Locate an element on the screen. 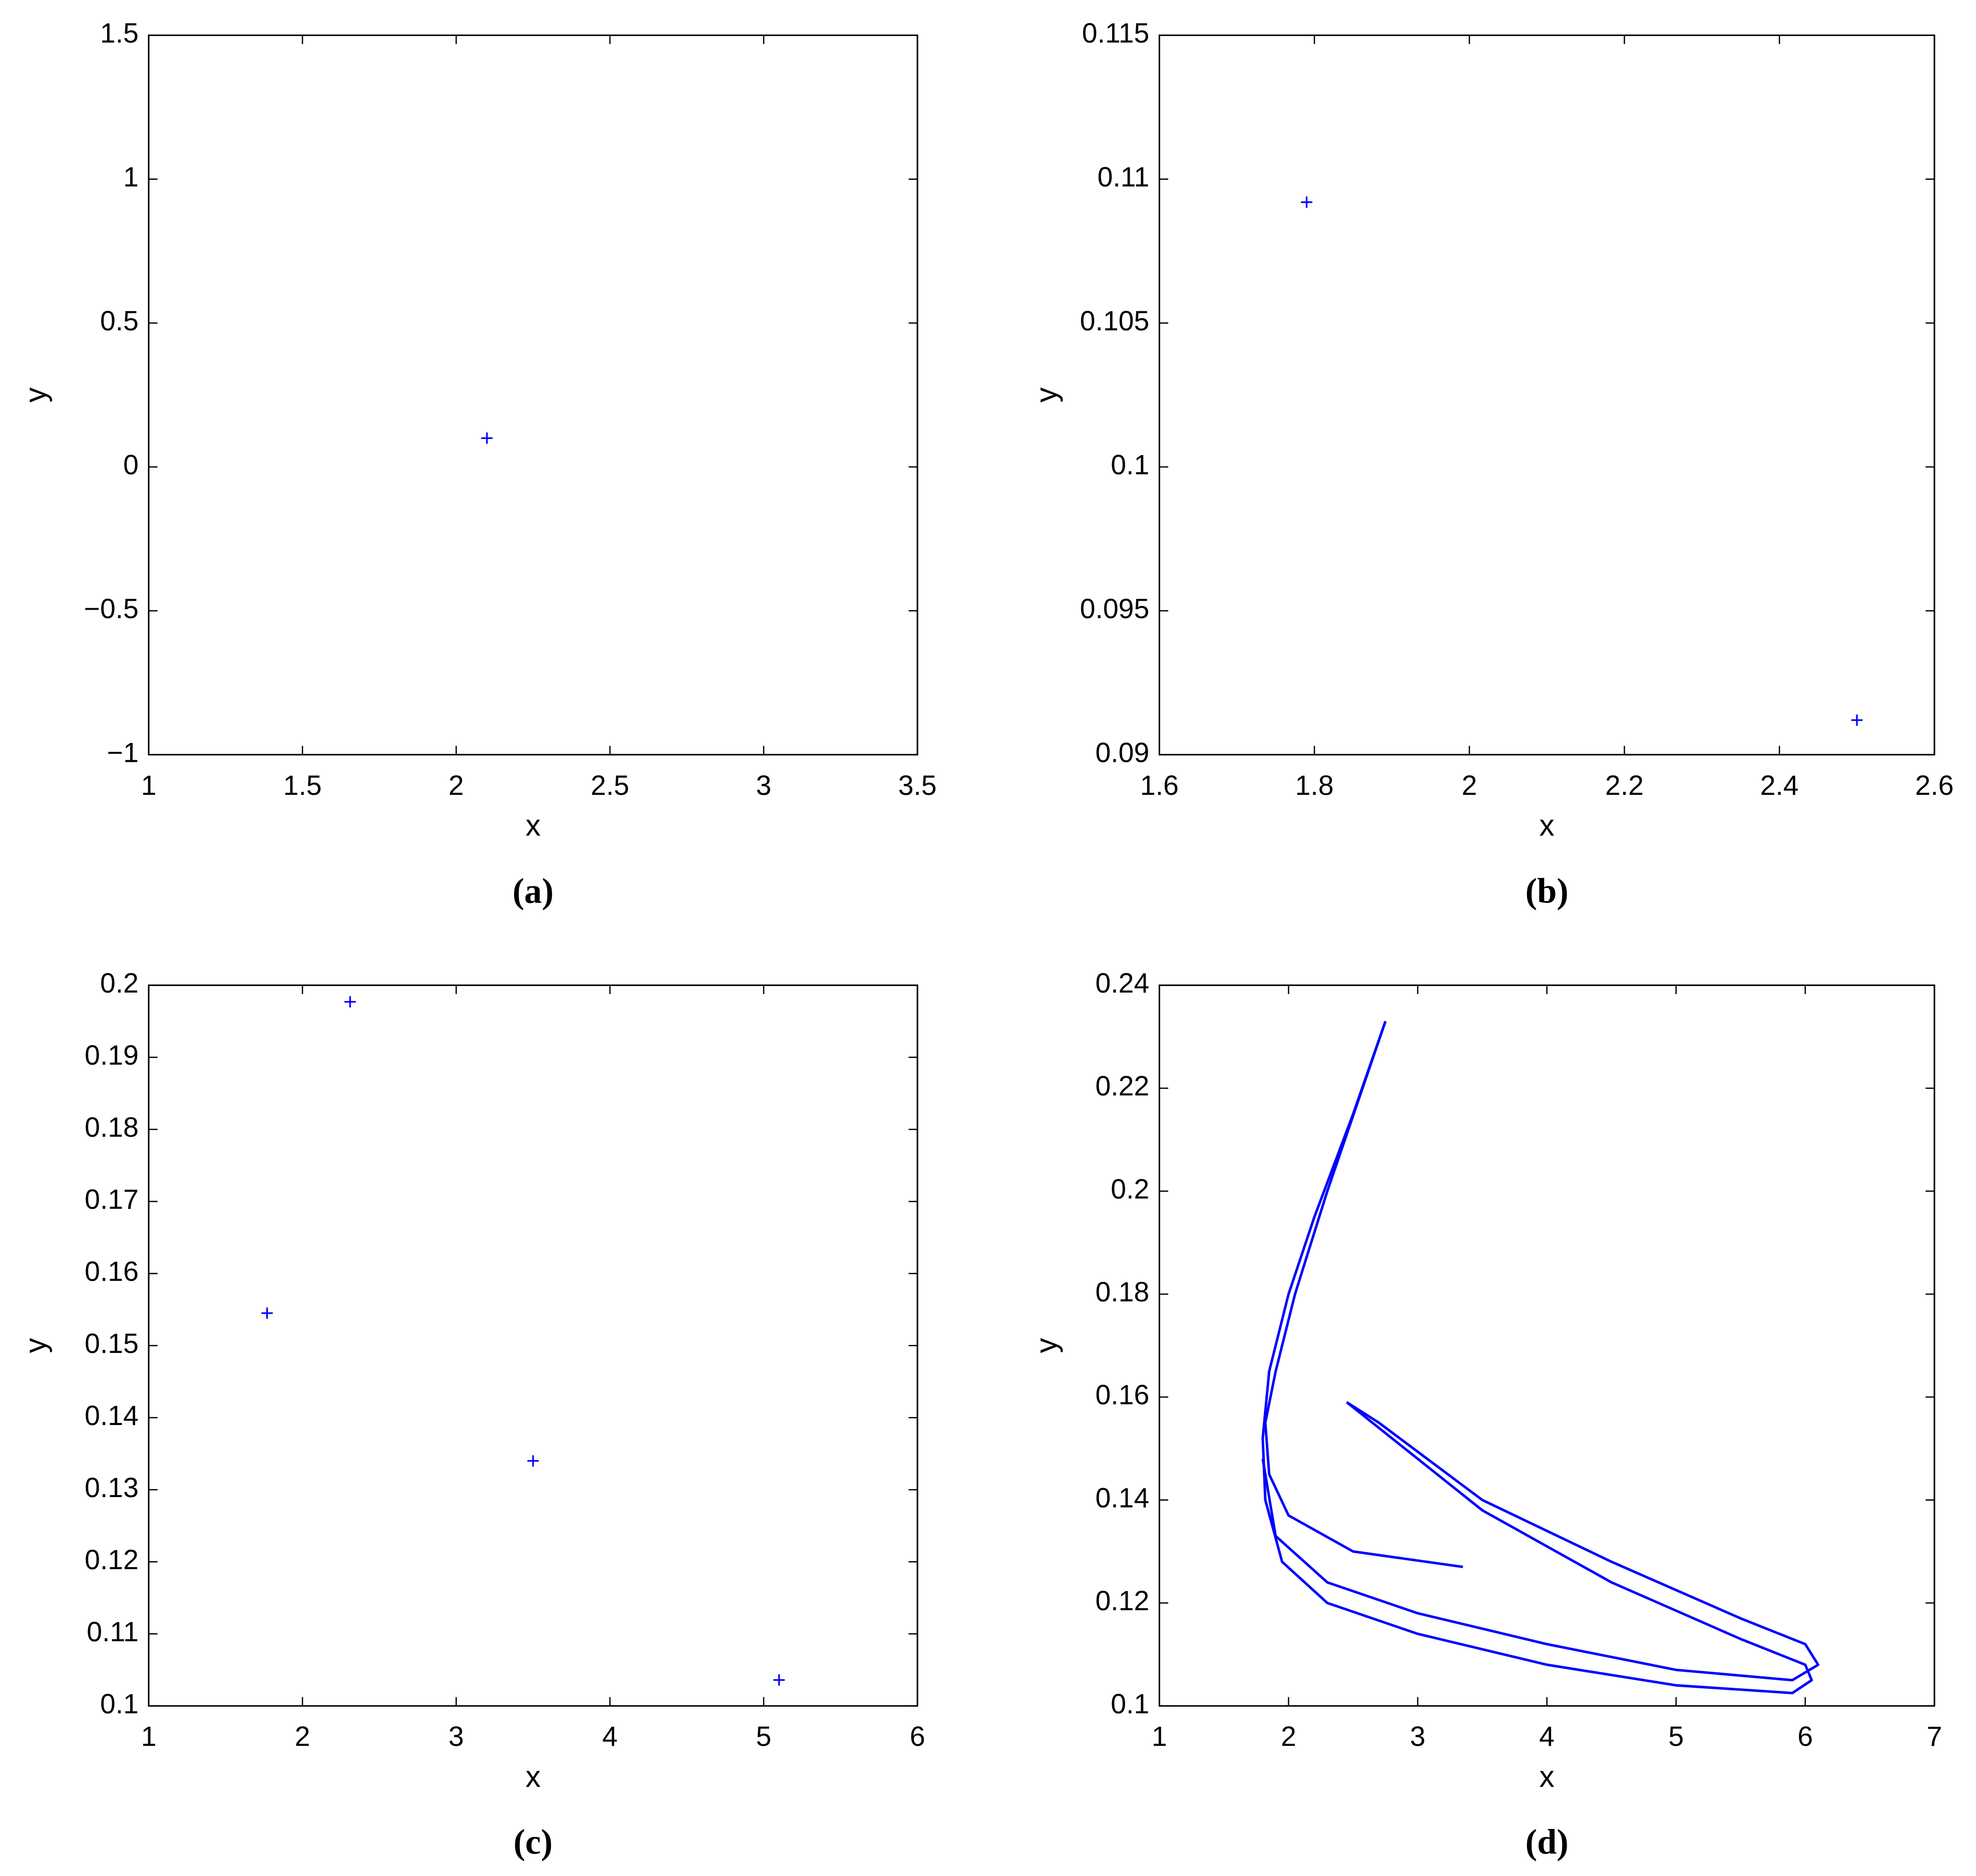  x-tick-label: 7 is located at coordinates (1934, 1736).